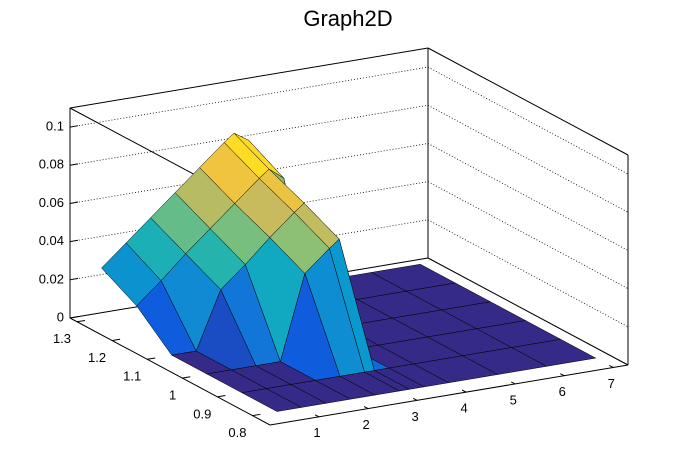 The image size is (696, 472). I want to click on surface-patch, so click(272, 400).